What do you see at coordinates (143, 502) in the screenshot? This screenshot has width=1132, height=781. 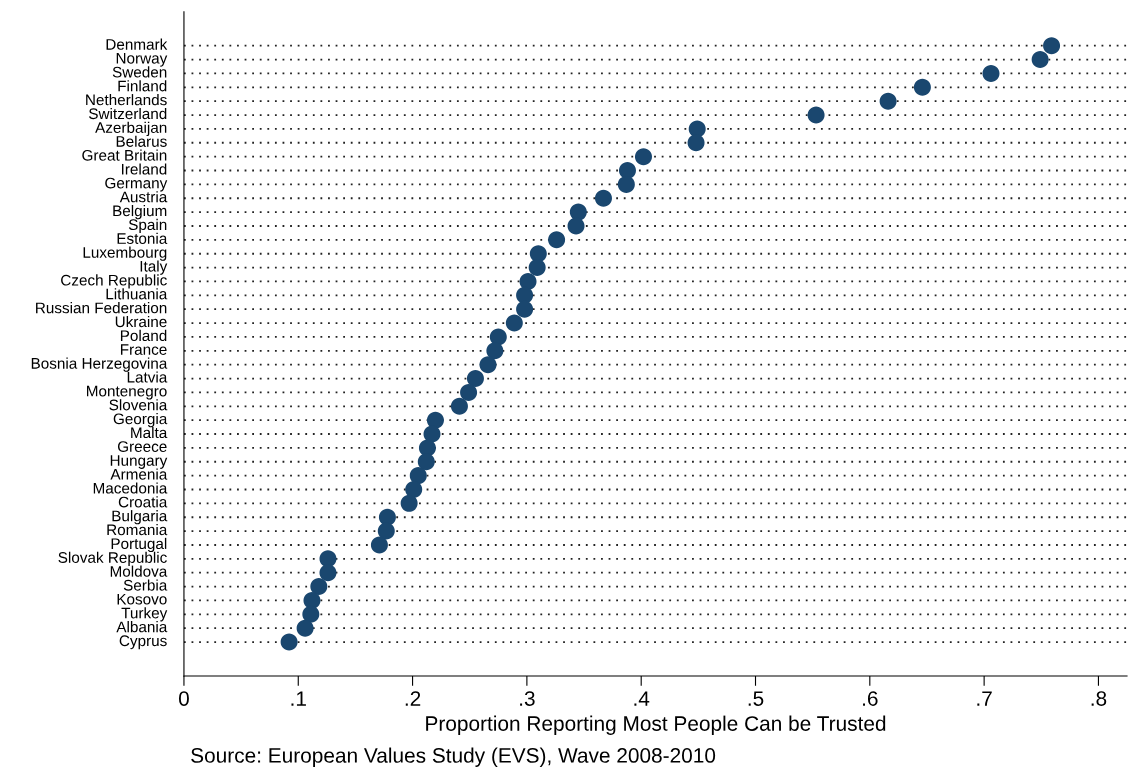 I see `y-tick-label: Croatia` at bounding box center [143, 502].